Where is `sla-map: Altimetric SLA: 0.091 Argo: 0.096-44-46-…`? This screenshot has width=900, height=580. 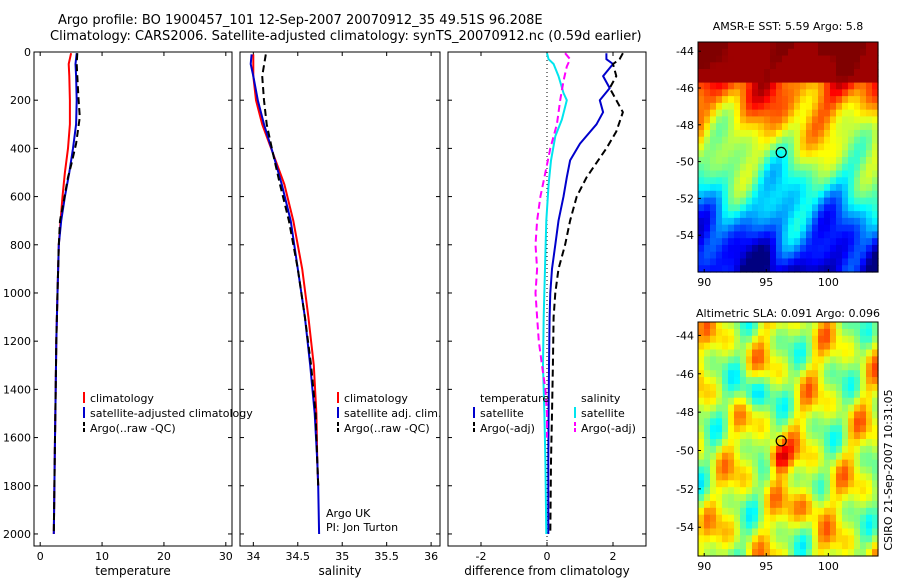 sla-map: Altimetric SLA: 0.091 Argo: 0.096-44-46-… is located at coordinates (778, 440).